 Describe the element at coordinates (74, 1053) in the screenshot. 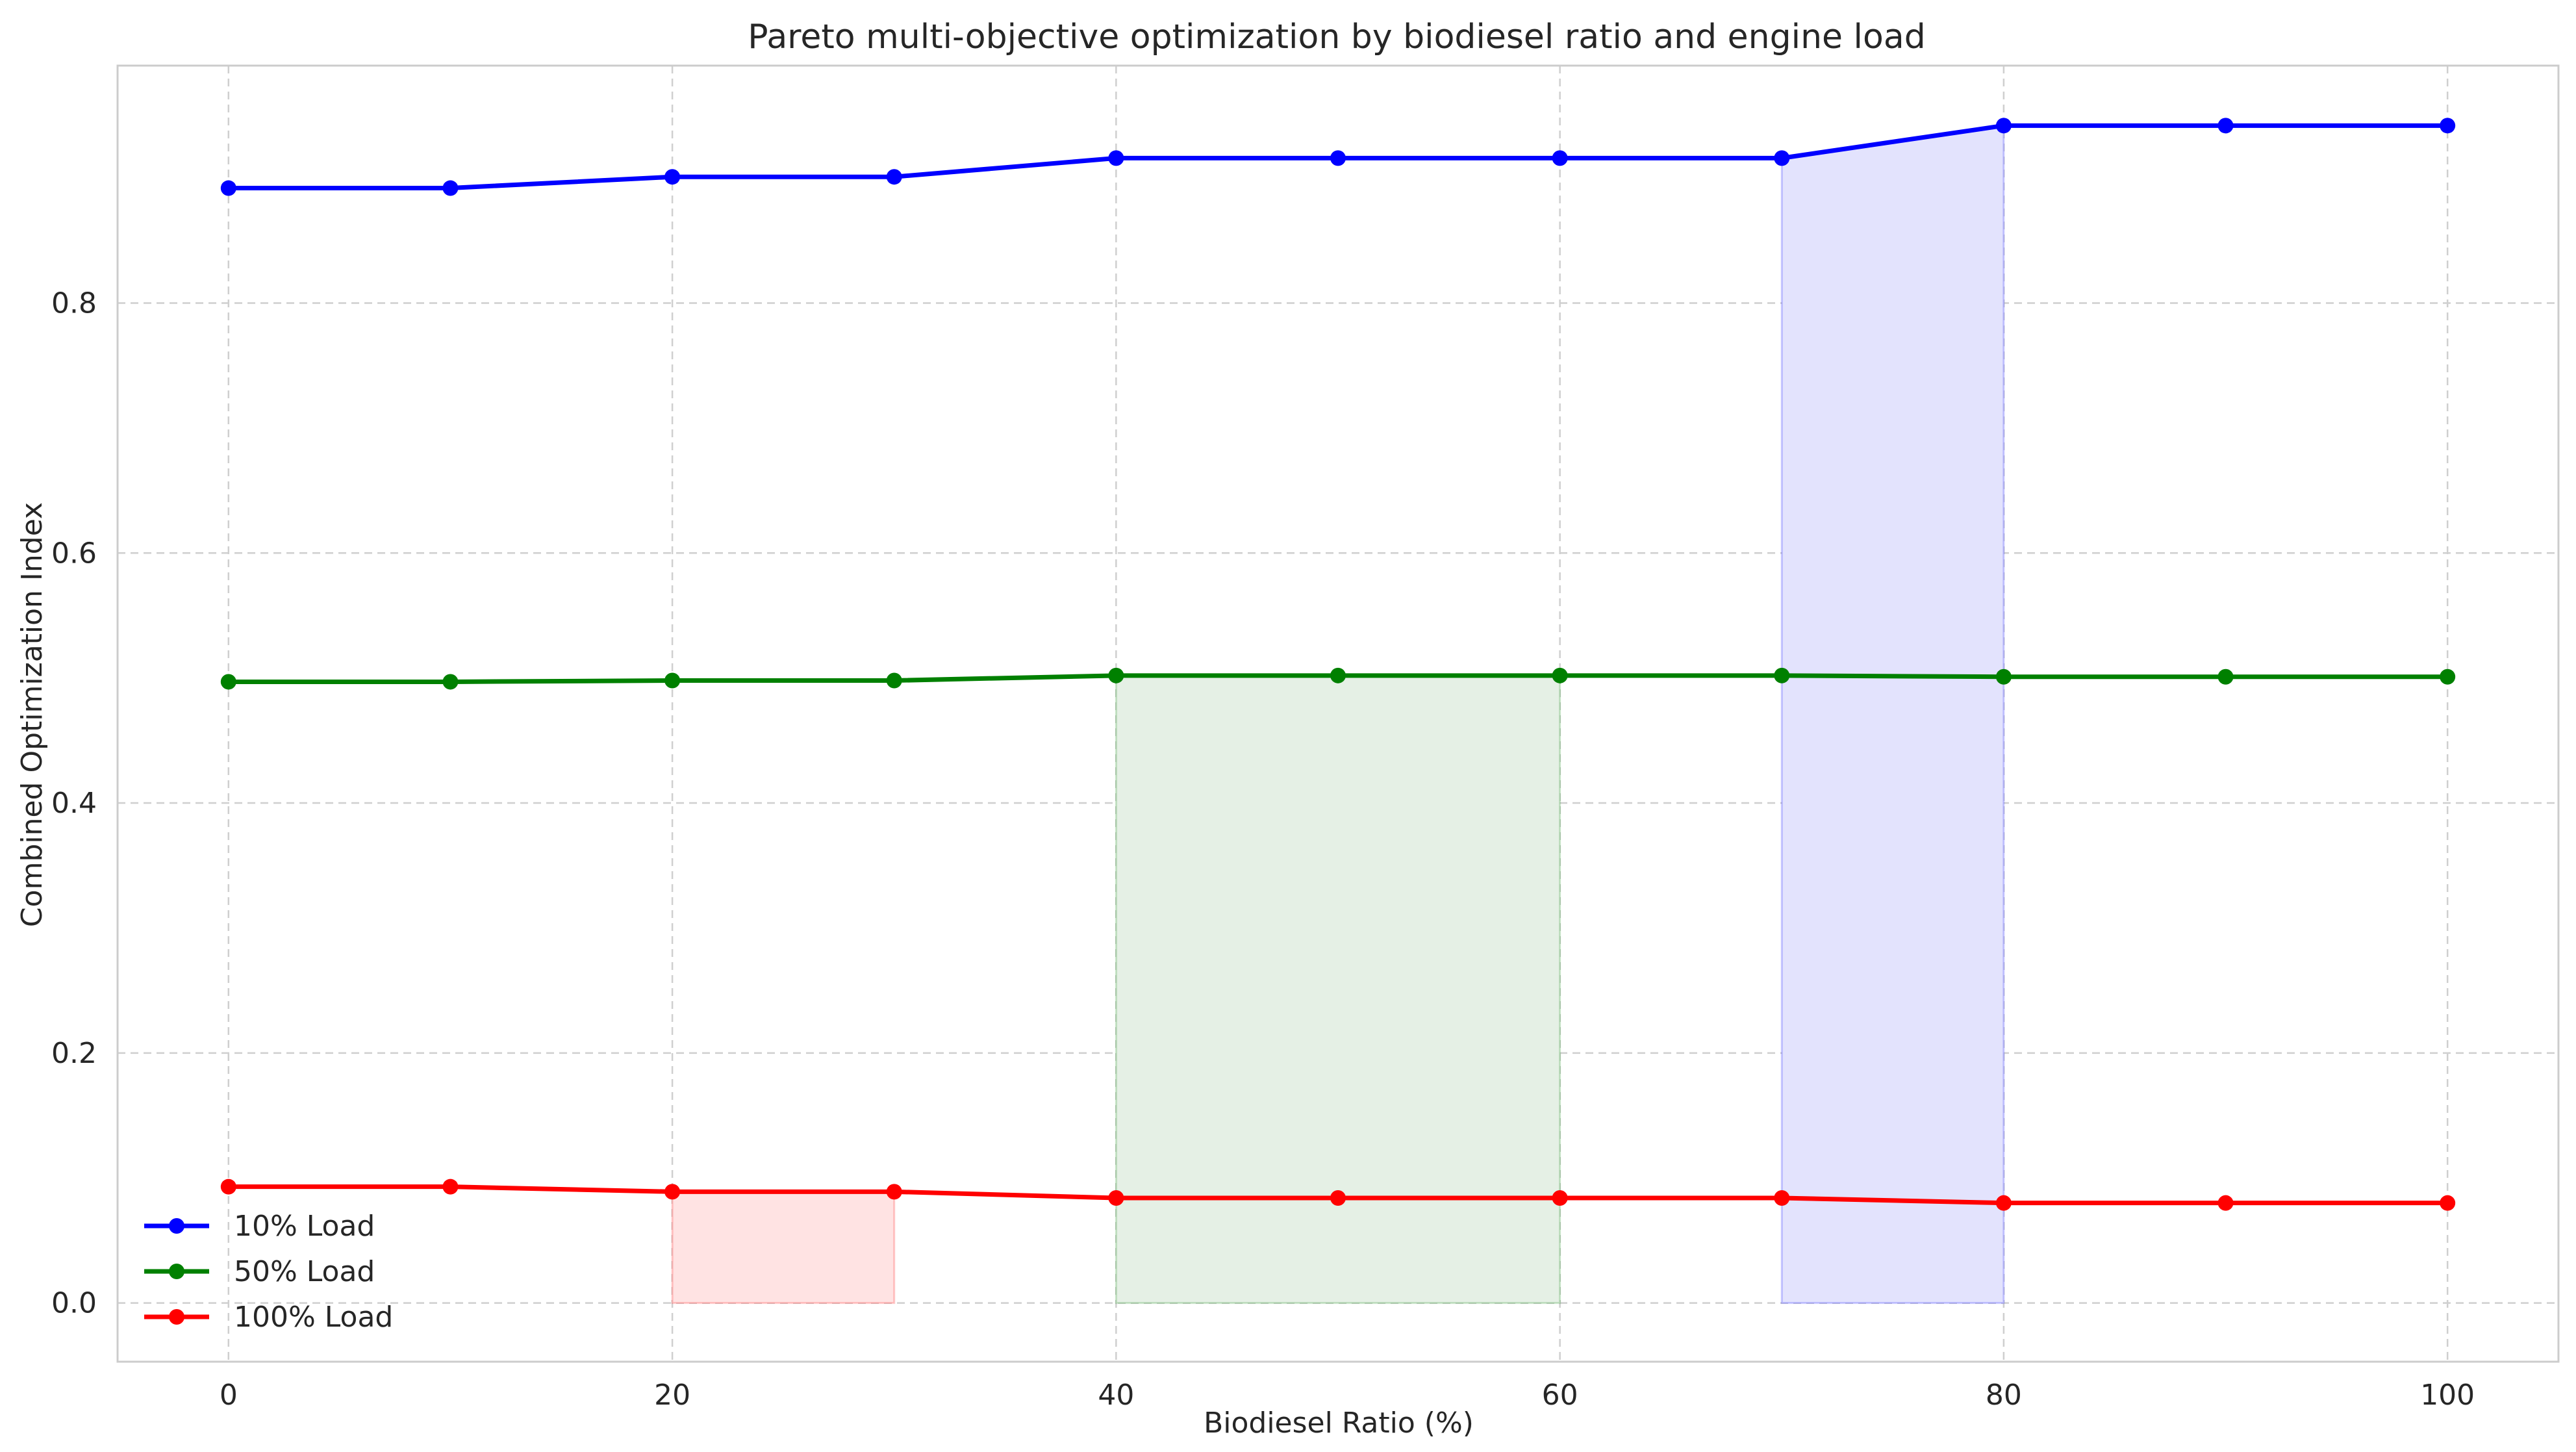

I see `y-tick-label: 0.2` at that location.